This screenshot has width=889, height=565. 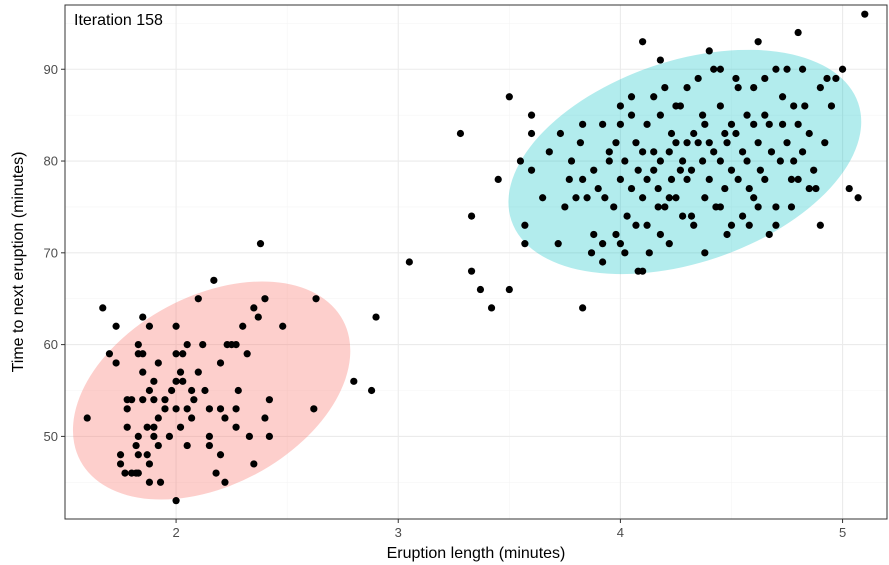 What do you see at coordinates (51, 69) in the screenshot?
I see `y-tick-label: 90` at bounding box center [51, 69].